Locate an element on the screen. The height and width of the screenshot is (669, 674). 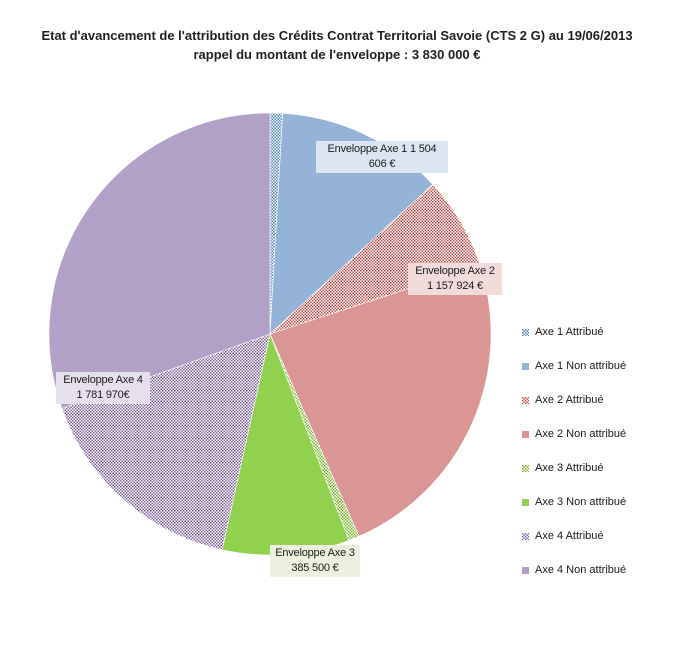
envelope-name: Enveloppe Axe 3 is located at coordinates (315, 553).